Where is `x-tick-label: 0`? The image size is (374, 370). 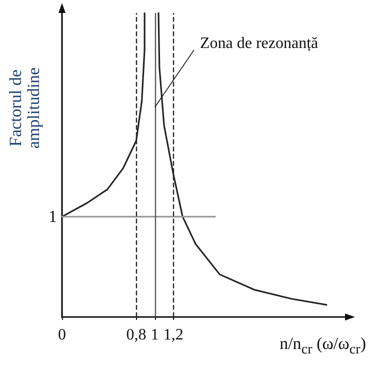 x-tick-label: 0 is located at coordinates (62, 335).